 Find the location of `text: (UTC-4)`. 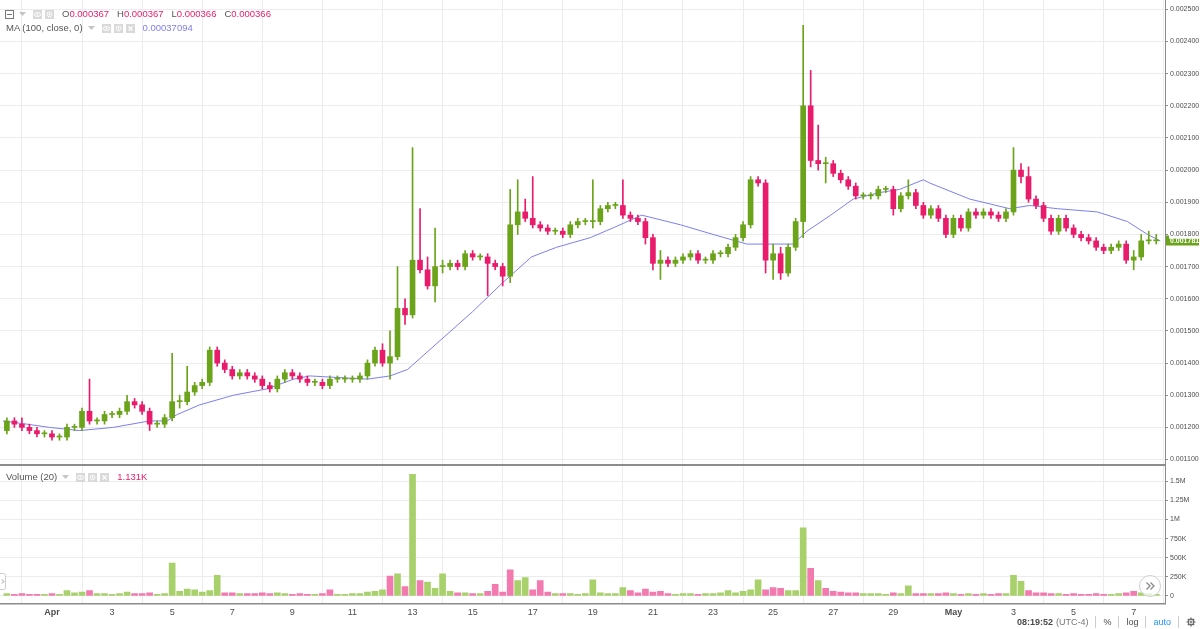

text: (UTC-4) is located at coordinates (1072, 622).